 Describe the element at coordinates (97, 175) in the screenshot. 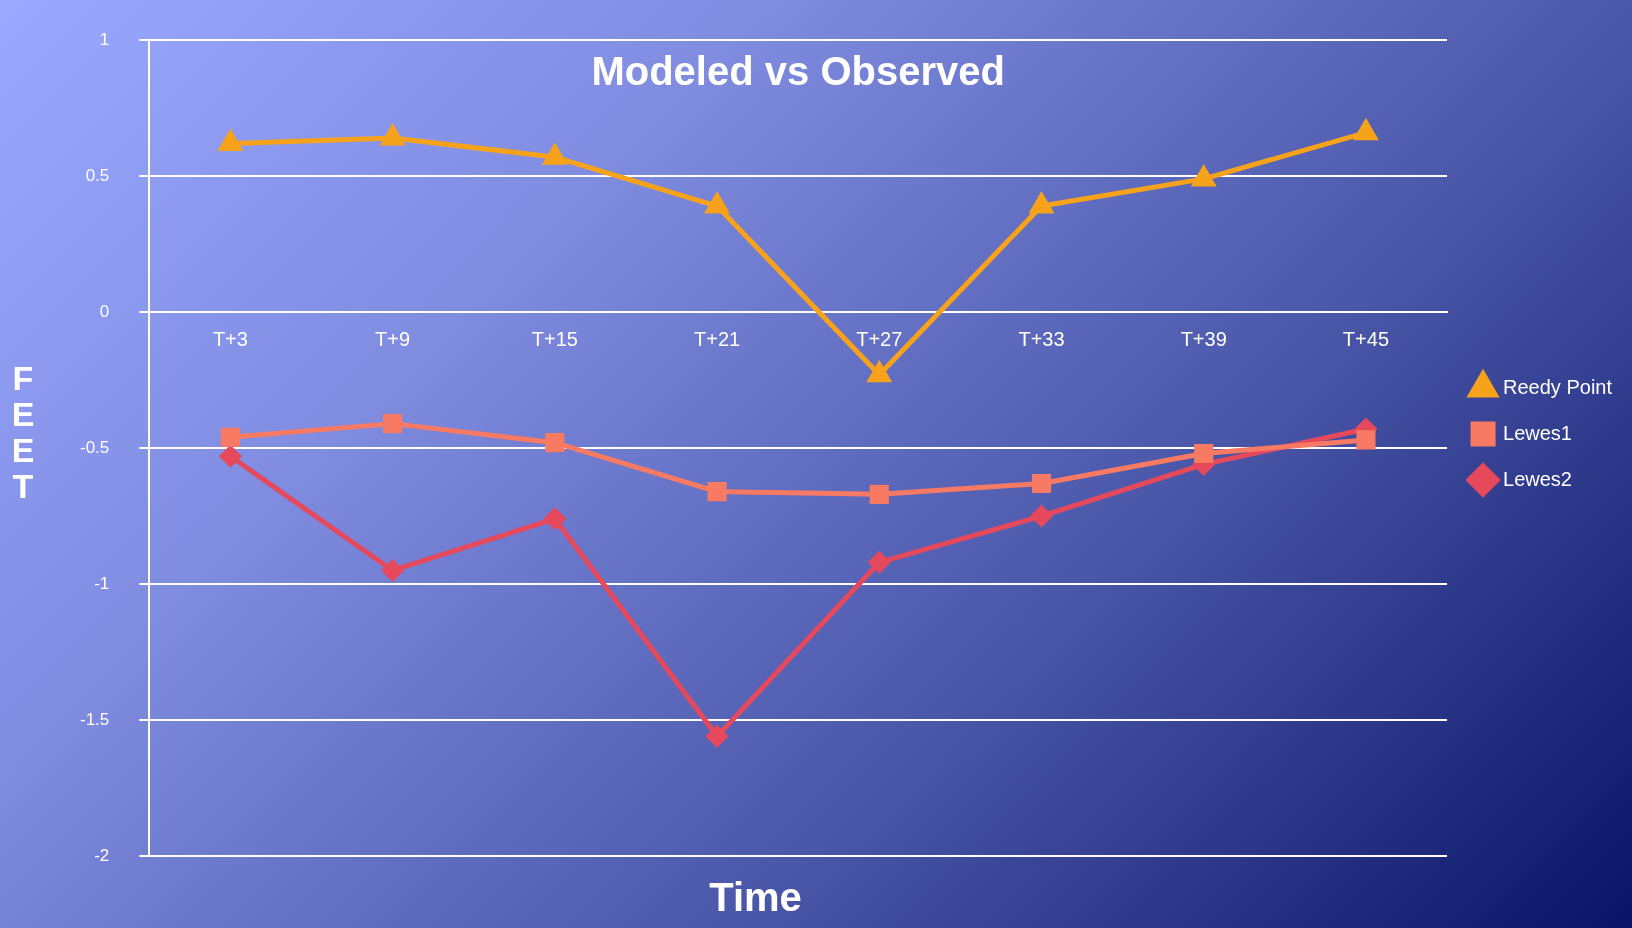

I see `y-tick-label: 0.5` at that location.